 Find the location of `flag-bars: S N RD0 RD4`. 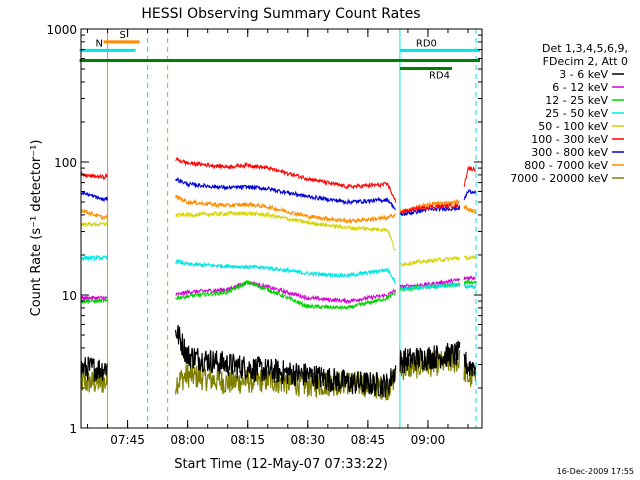

flag-bars: S N RD0 RD4 is located at coordinates (279, 55).